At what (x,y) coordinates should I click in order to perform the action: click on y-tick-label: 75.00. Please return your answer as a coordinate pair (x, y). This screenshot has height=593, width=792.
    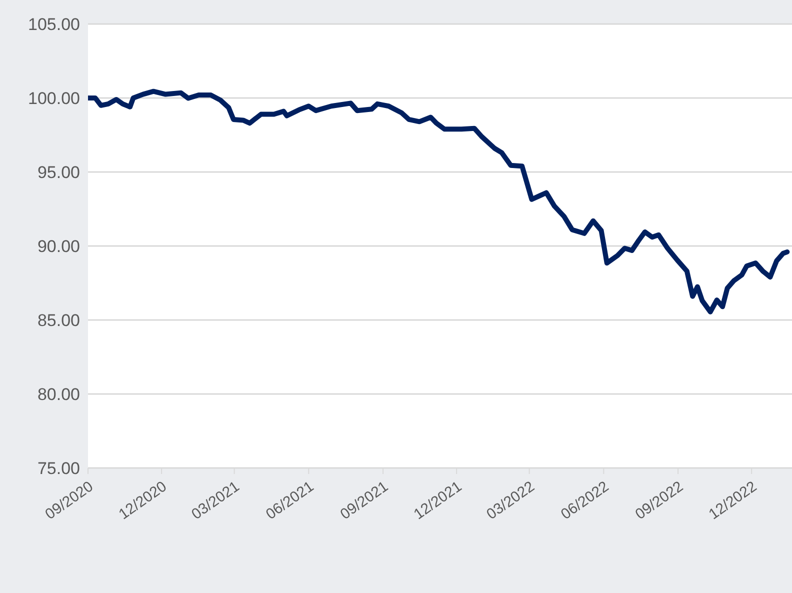
    Looking at the image, I should click on (58, 468).